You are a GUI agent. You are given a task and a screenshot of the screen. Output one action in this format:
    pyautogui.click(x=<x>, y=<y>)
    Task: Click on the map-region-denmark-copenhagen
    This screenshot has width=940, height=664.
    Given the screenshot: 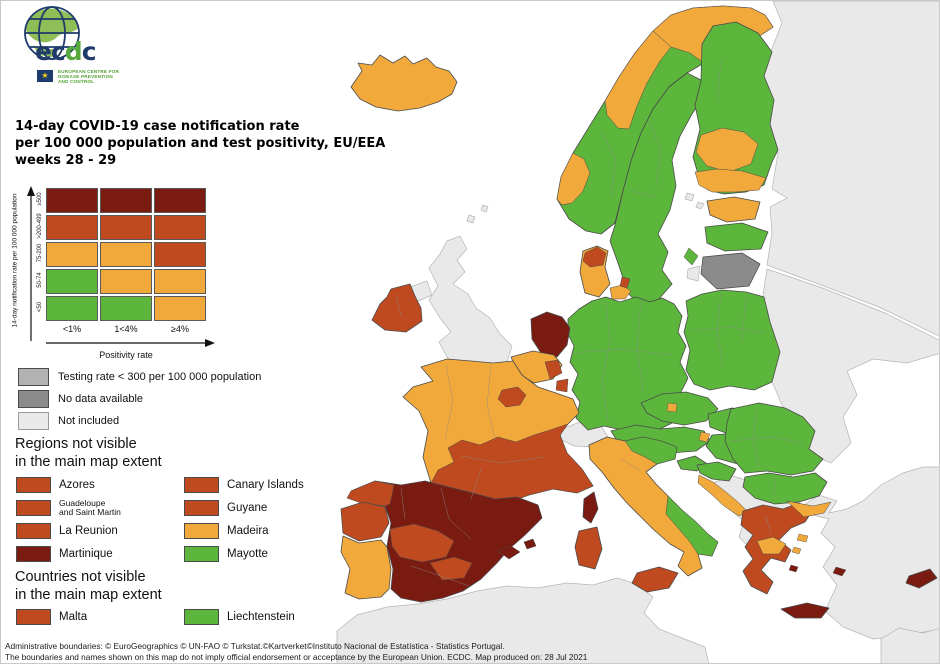 What is the action you would take?
    pyautogui.click(x=625, y=282)
    